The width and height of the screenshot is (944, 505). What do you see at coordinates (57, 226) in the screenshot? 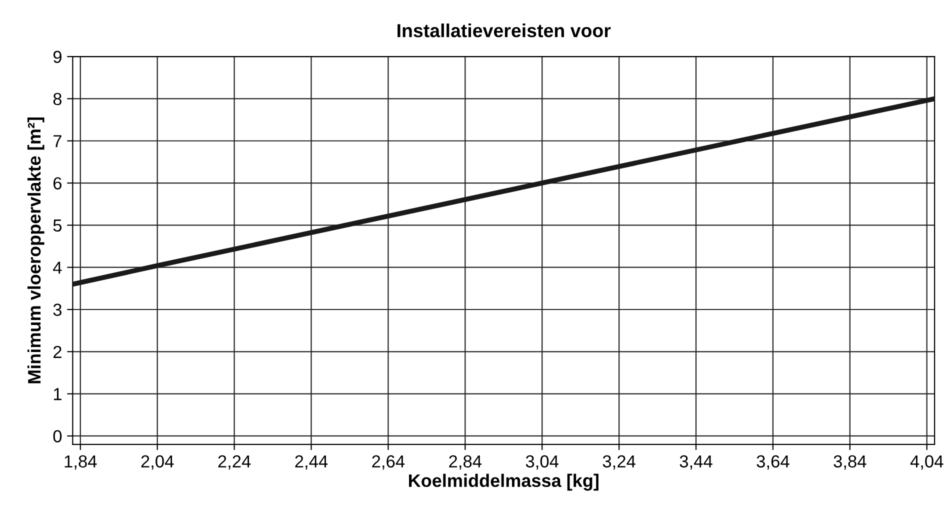
I see `y-tick-label: 5` at bounding box center [57, 226].